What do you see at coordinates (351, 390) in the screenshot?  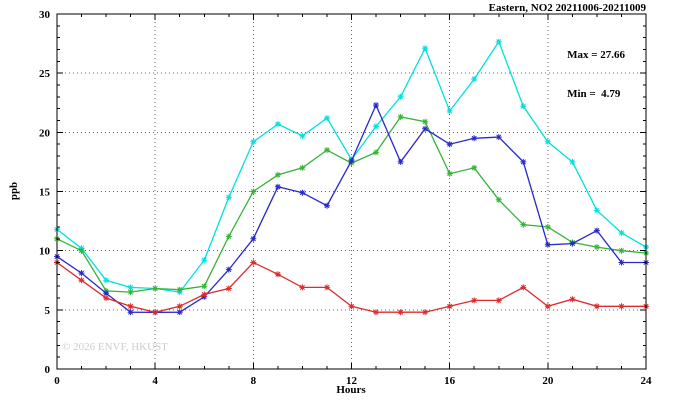 I see `x-axis-label: Hours` at bounding box center [351, 390].